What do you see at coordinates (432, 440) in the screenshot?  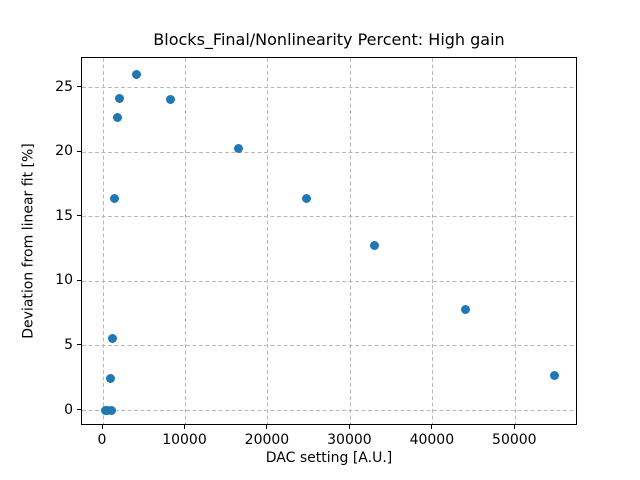 I see `x-tick-label: 40000` at bounding box center [432, 440].